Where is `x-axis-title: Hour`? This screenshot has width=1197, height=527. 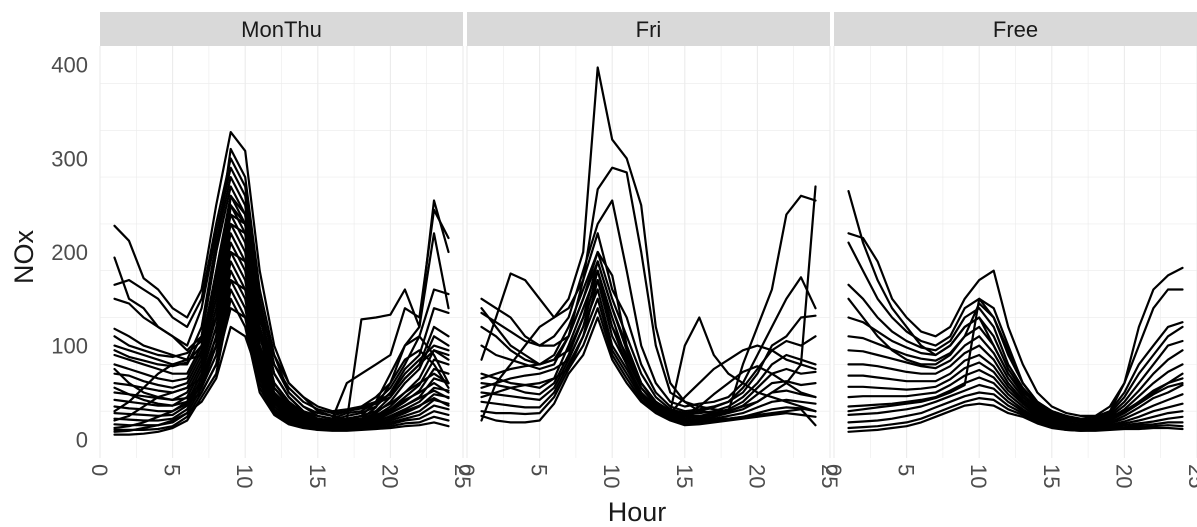 x-axis-title: Hour is located at coordinates (637, 512).